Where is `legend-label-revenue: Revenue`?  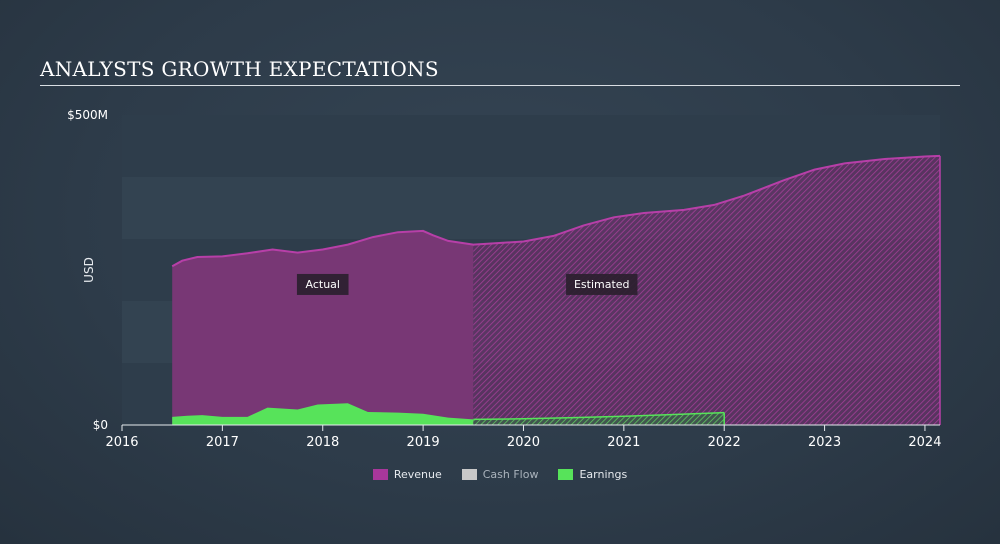
legend-label-revenue: Revenue is located at coordinates (417, 474).